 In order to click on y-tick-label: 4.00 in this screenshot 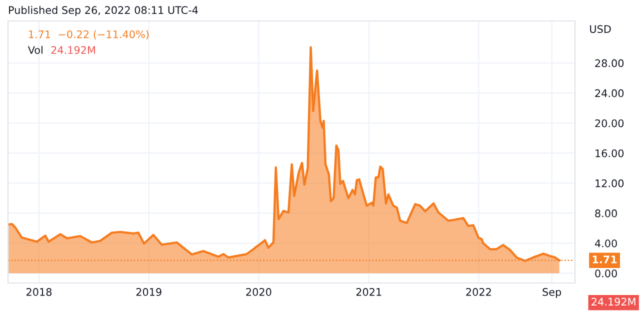, I will do `click(605, 243)`.